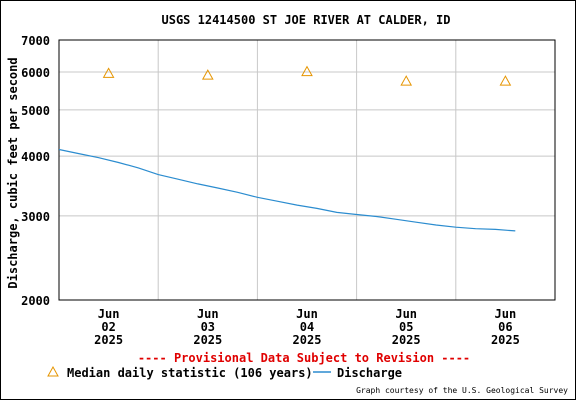 This screenshot has width=576, height=400. Describe the element at coordinates (35, 41) in the screenshot. I see `y-tick-label: 7000` at that location.